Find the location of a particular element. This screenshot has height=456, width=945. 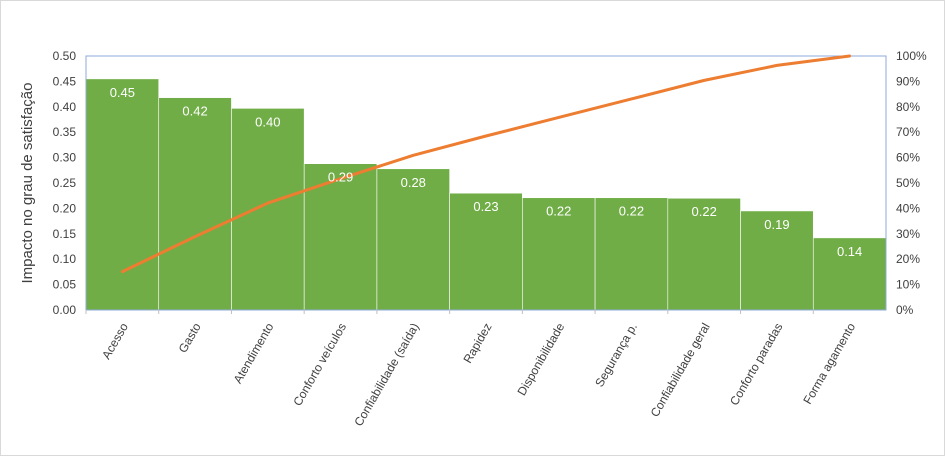

y-tick-label: 0.50 is located at coordinates (65, 56).